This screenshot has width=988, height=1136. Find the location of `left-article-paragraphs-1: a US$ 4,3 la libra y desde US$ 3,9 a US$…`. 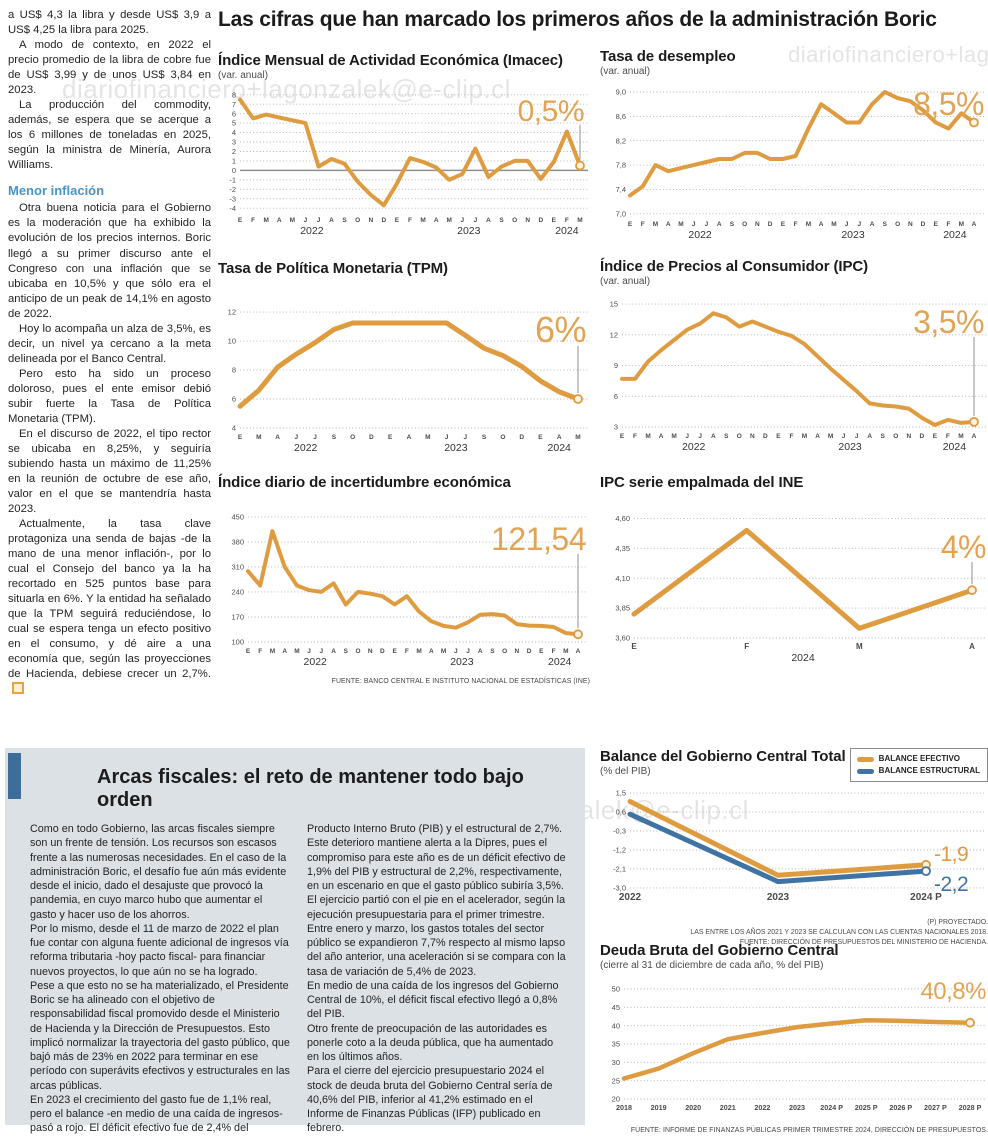

left-article-paragraphs-1: a US$ 4,3 la libra y desde US$ 3,9 a US$… is located at coordinates (109, 90).